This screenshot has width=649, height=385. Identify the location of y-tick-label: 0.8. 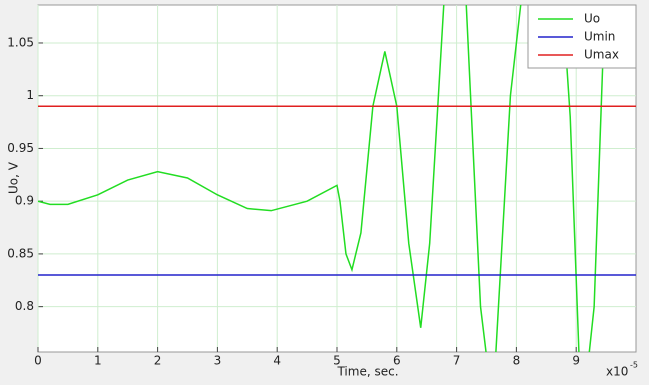
(24, 306).